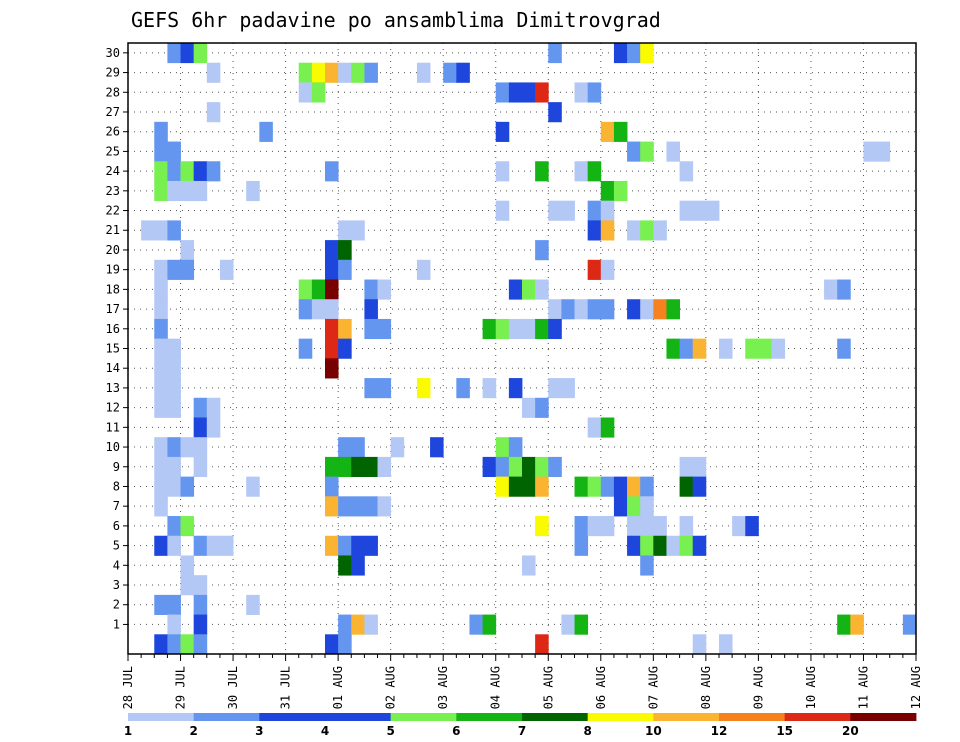  Describe the element at coordinates (456, 731) in the screenshot. I see `legend-label: 6` at that location.